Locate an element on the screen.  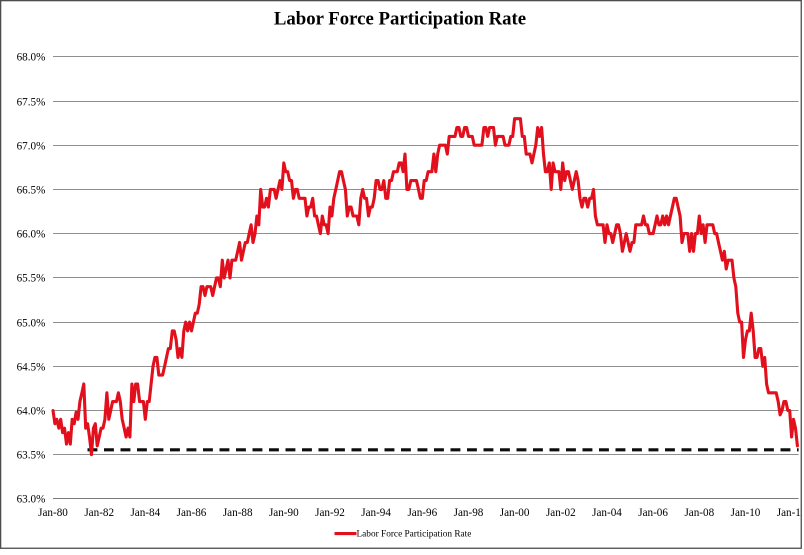
svg-text: Jan-90 is located at coordinates (284, 513).